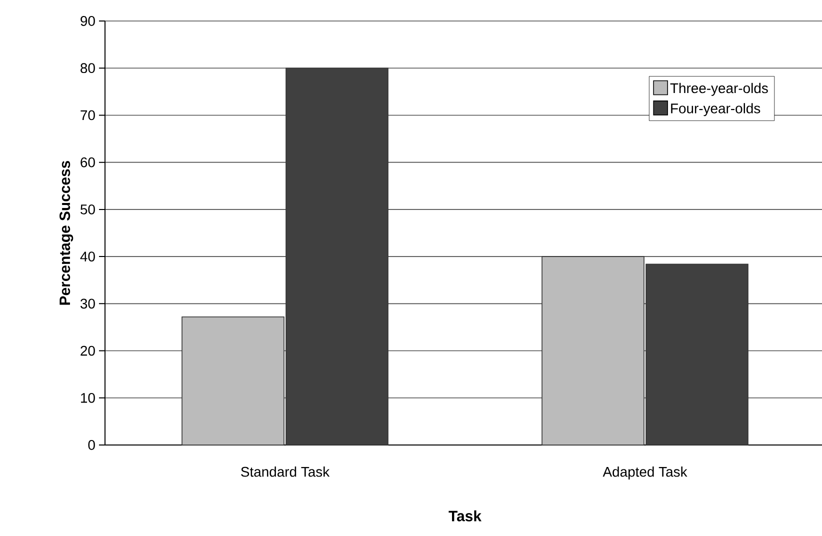 Image resolution: width=822 pixels, height=536 pixels. Describe the element at coordinates (87, 351) in the screenshot. I see `y-tick-label: 20` at that location.